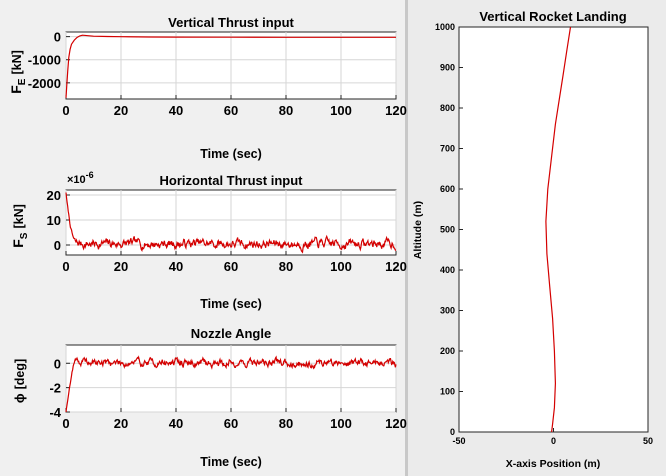 Image resolution: width=666 pixels, height=476 pixels. Describe the element at coordinates (447, 311) in the screenshot. I see `y-tick-label: 300` at that location.